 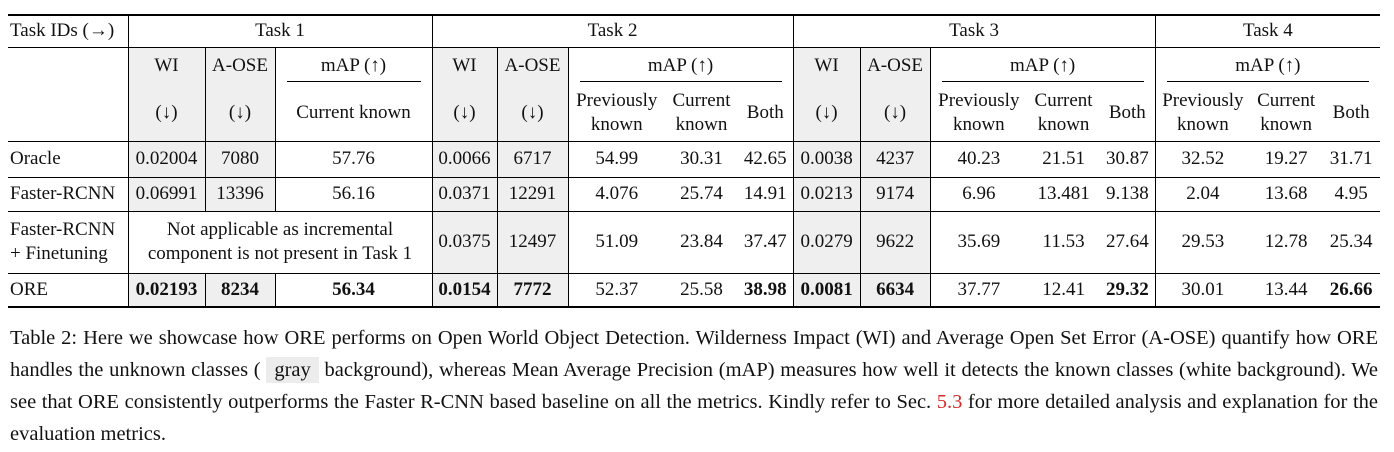 What do you see at coordinates (354, 159) in the screenshot?
I see `value-cell: 57.76` at bounding box center [354, 159].